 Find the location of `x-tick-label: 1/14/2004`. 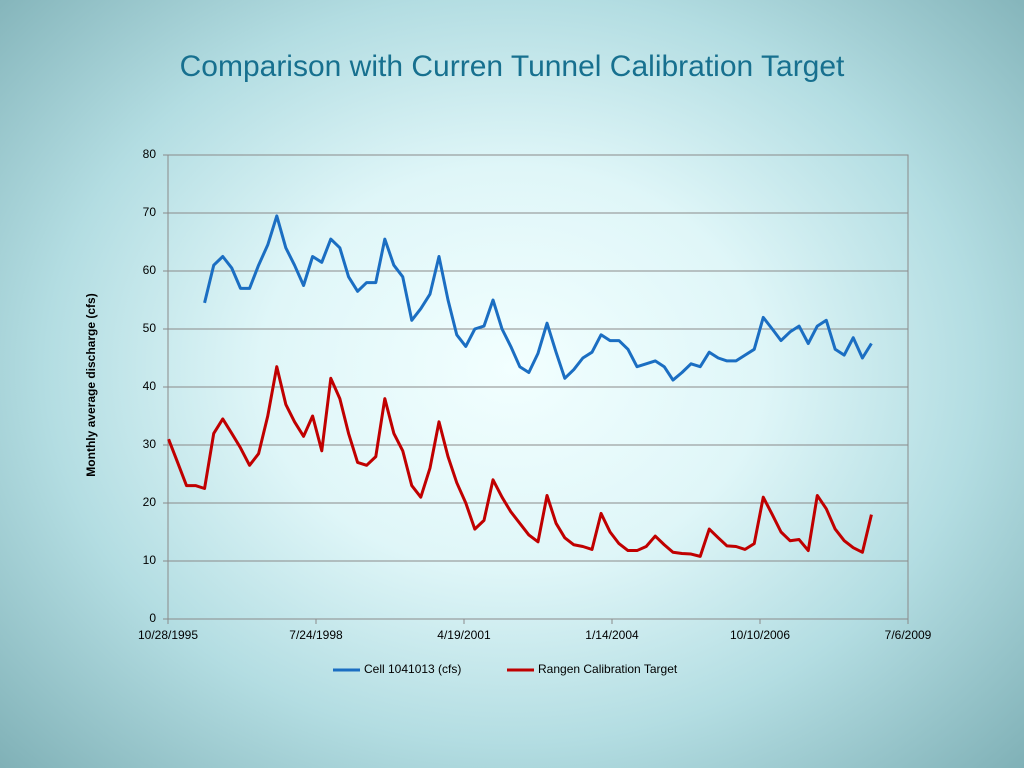

x-tick-label: 1/14/2004 is located at coordinates (612, 635).